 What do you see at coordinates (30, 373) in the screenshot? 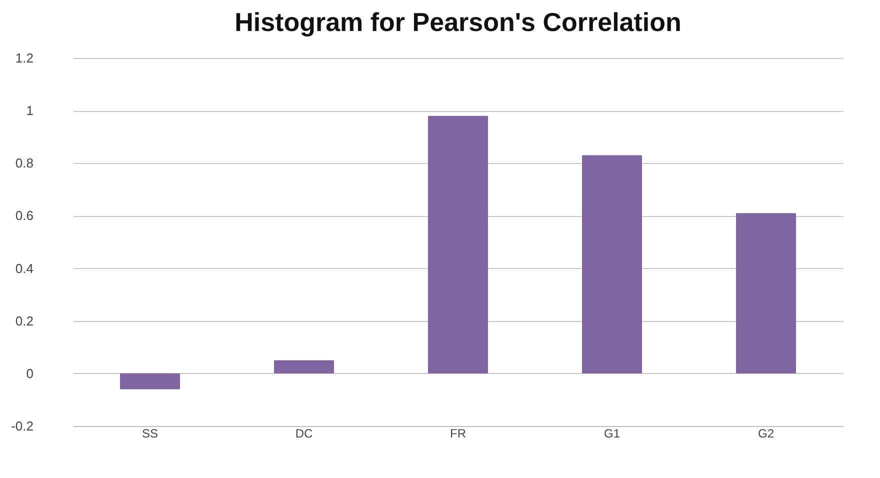
I see `y-tick-label: 0` at bounding box center [30, 373].